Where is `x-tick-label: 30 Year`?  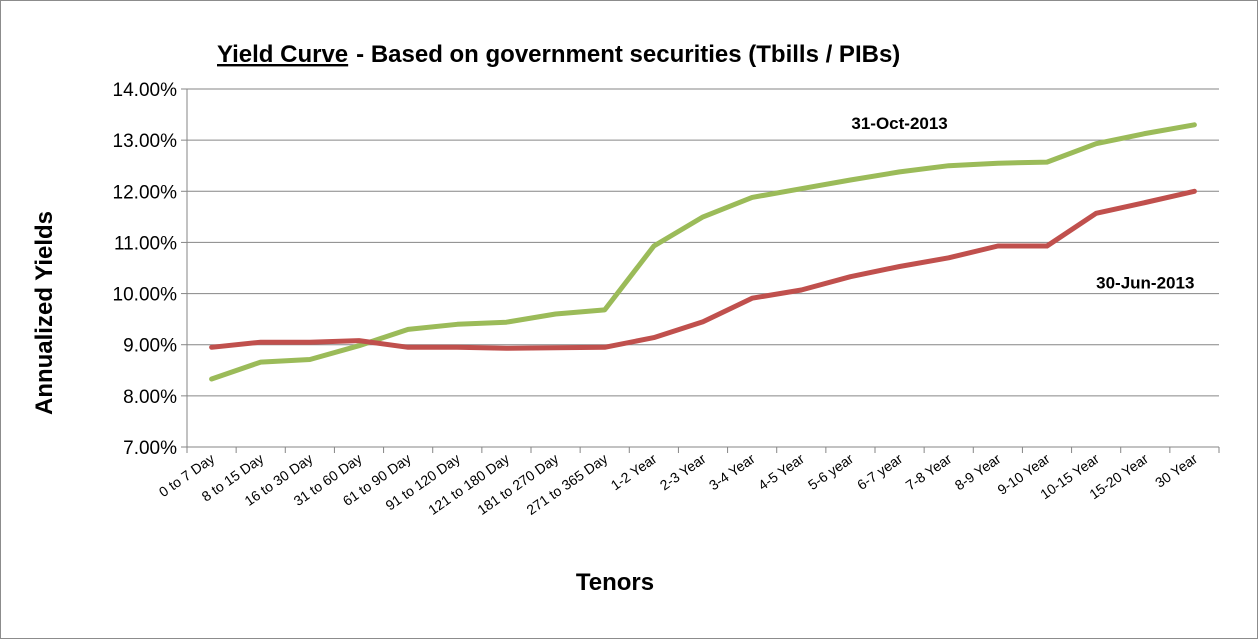
x-tick-label: 30 Year is located at coordinates (1176, 470).